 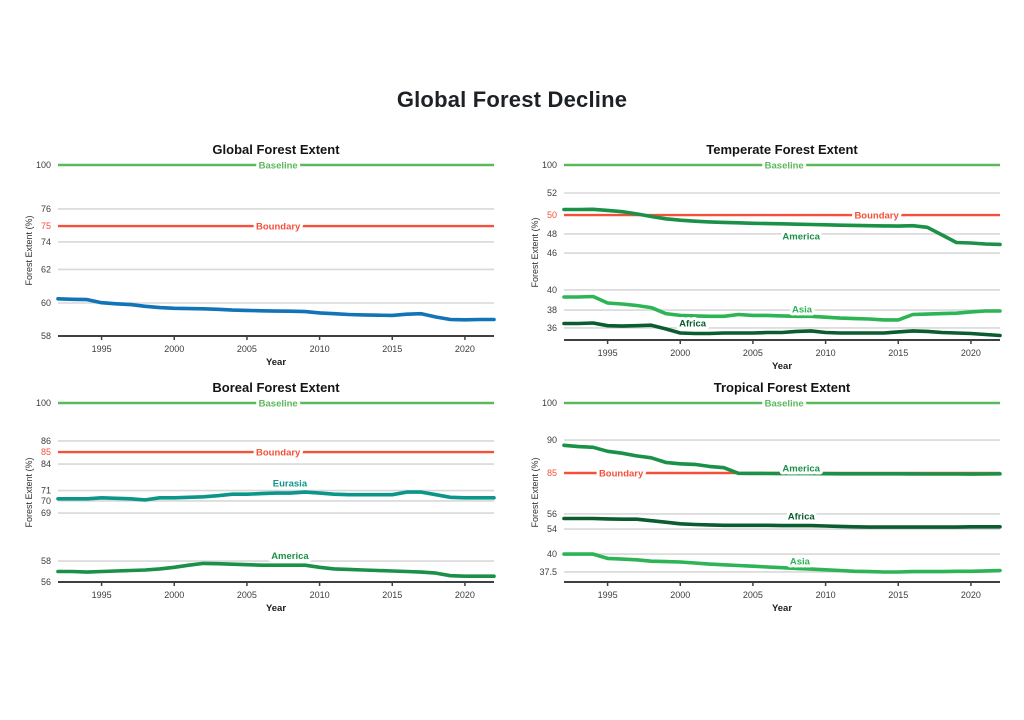 I want to click on y-tick-label: 48, so click(x=552, y=234).